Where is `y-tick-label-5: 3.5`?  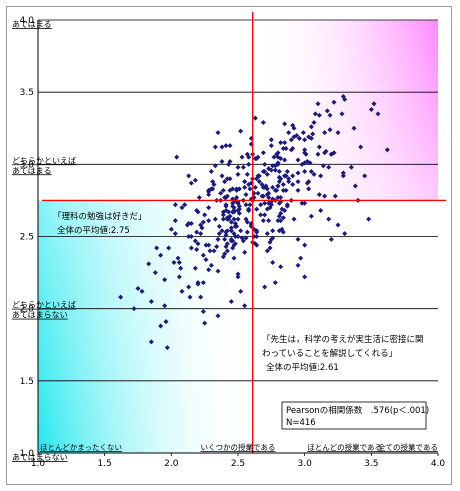
y-tick-label-5: 3.5 is located at coordinates (27, 93).